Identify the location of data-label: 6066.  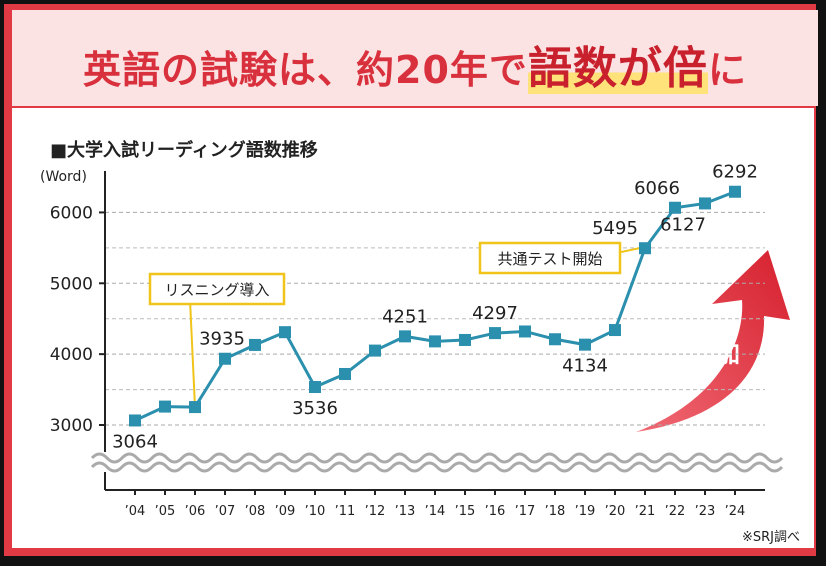
(657, 188).